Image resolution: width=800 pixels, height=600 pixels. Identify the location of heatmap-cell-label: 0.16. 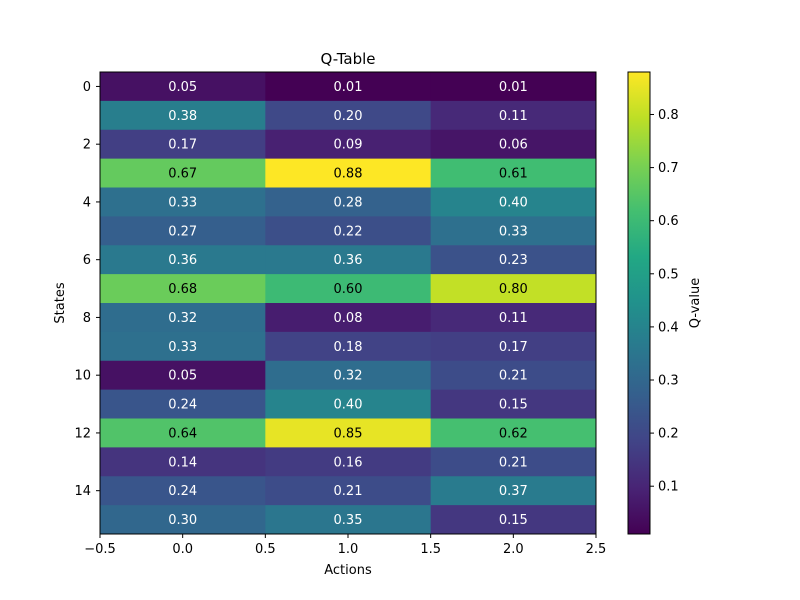
(348, 462).